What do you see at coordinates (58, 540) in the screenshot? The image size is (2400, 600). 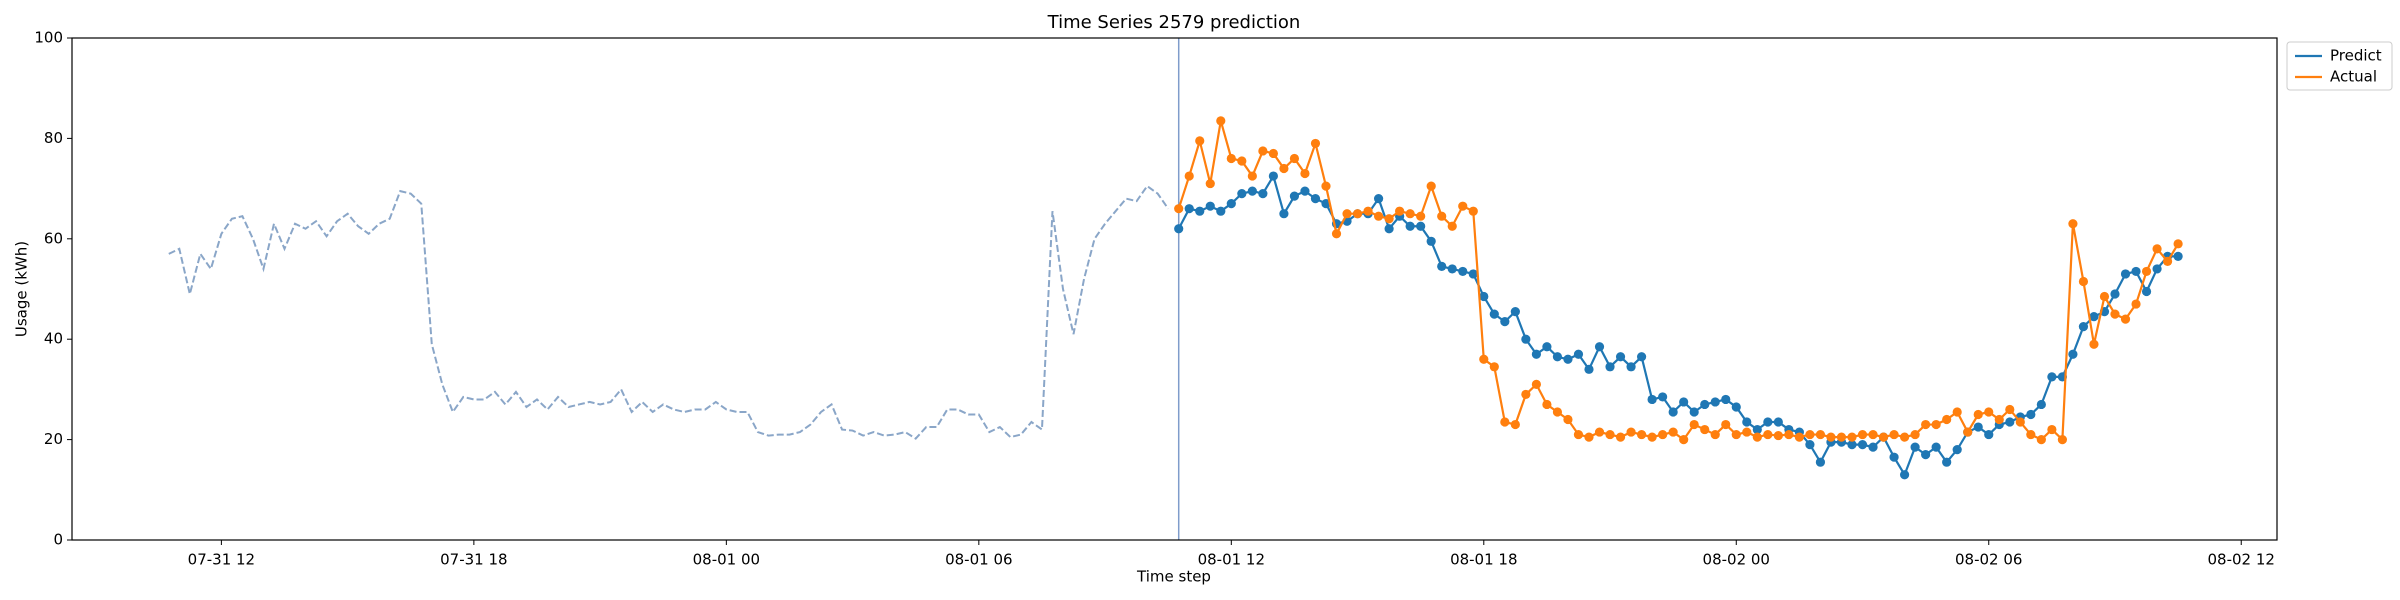 I see `y-tick-label: 0` at bounding box center [58, 540].